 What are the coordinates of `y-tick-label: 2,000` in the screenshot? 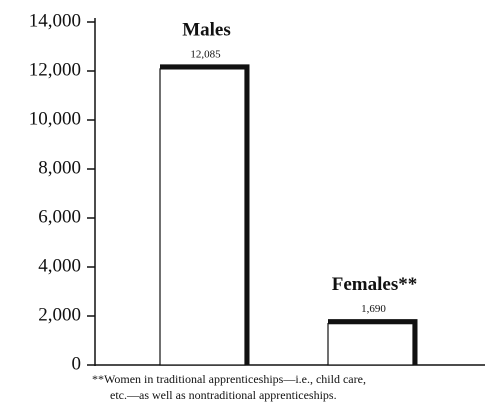 It's located at (59, 314).